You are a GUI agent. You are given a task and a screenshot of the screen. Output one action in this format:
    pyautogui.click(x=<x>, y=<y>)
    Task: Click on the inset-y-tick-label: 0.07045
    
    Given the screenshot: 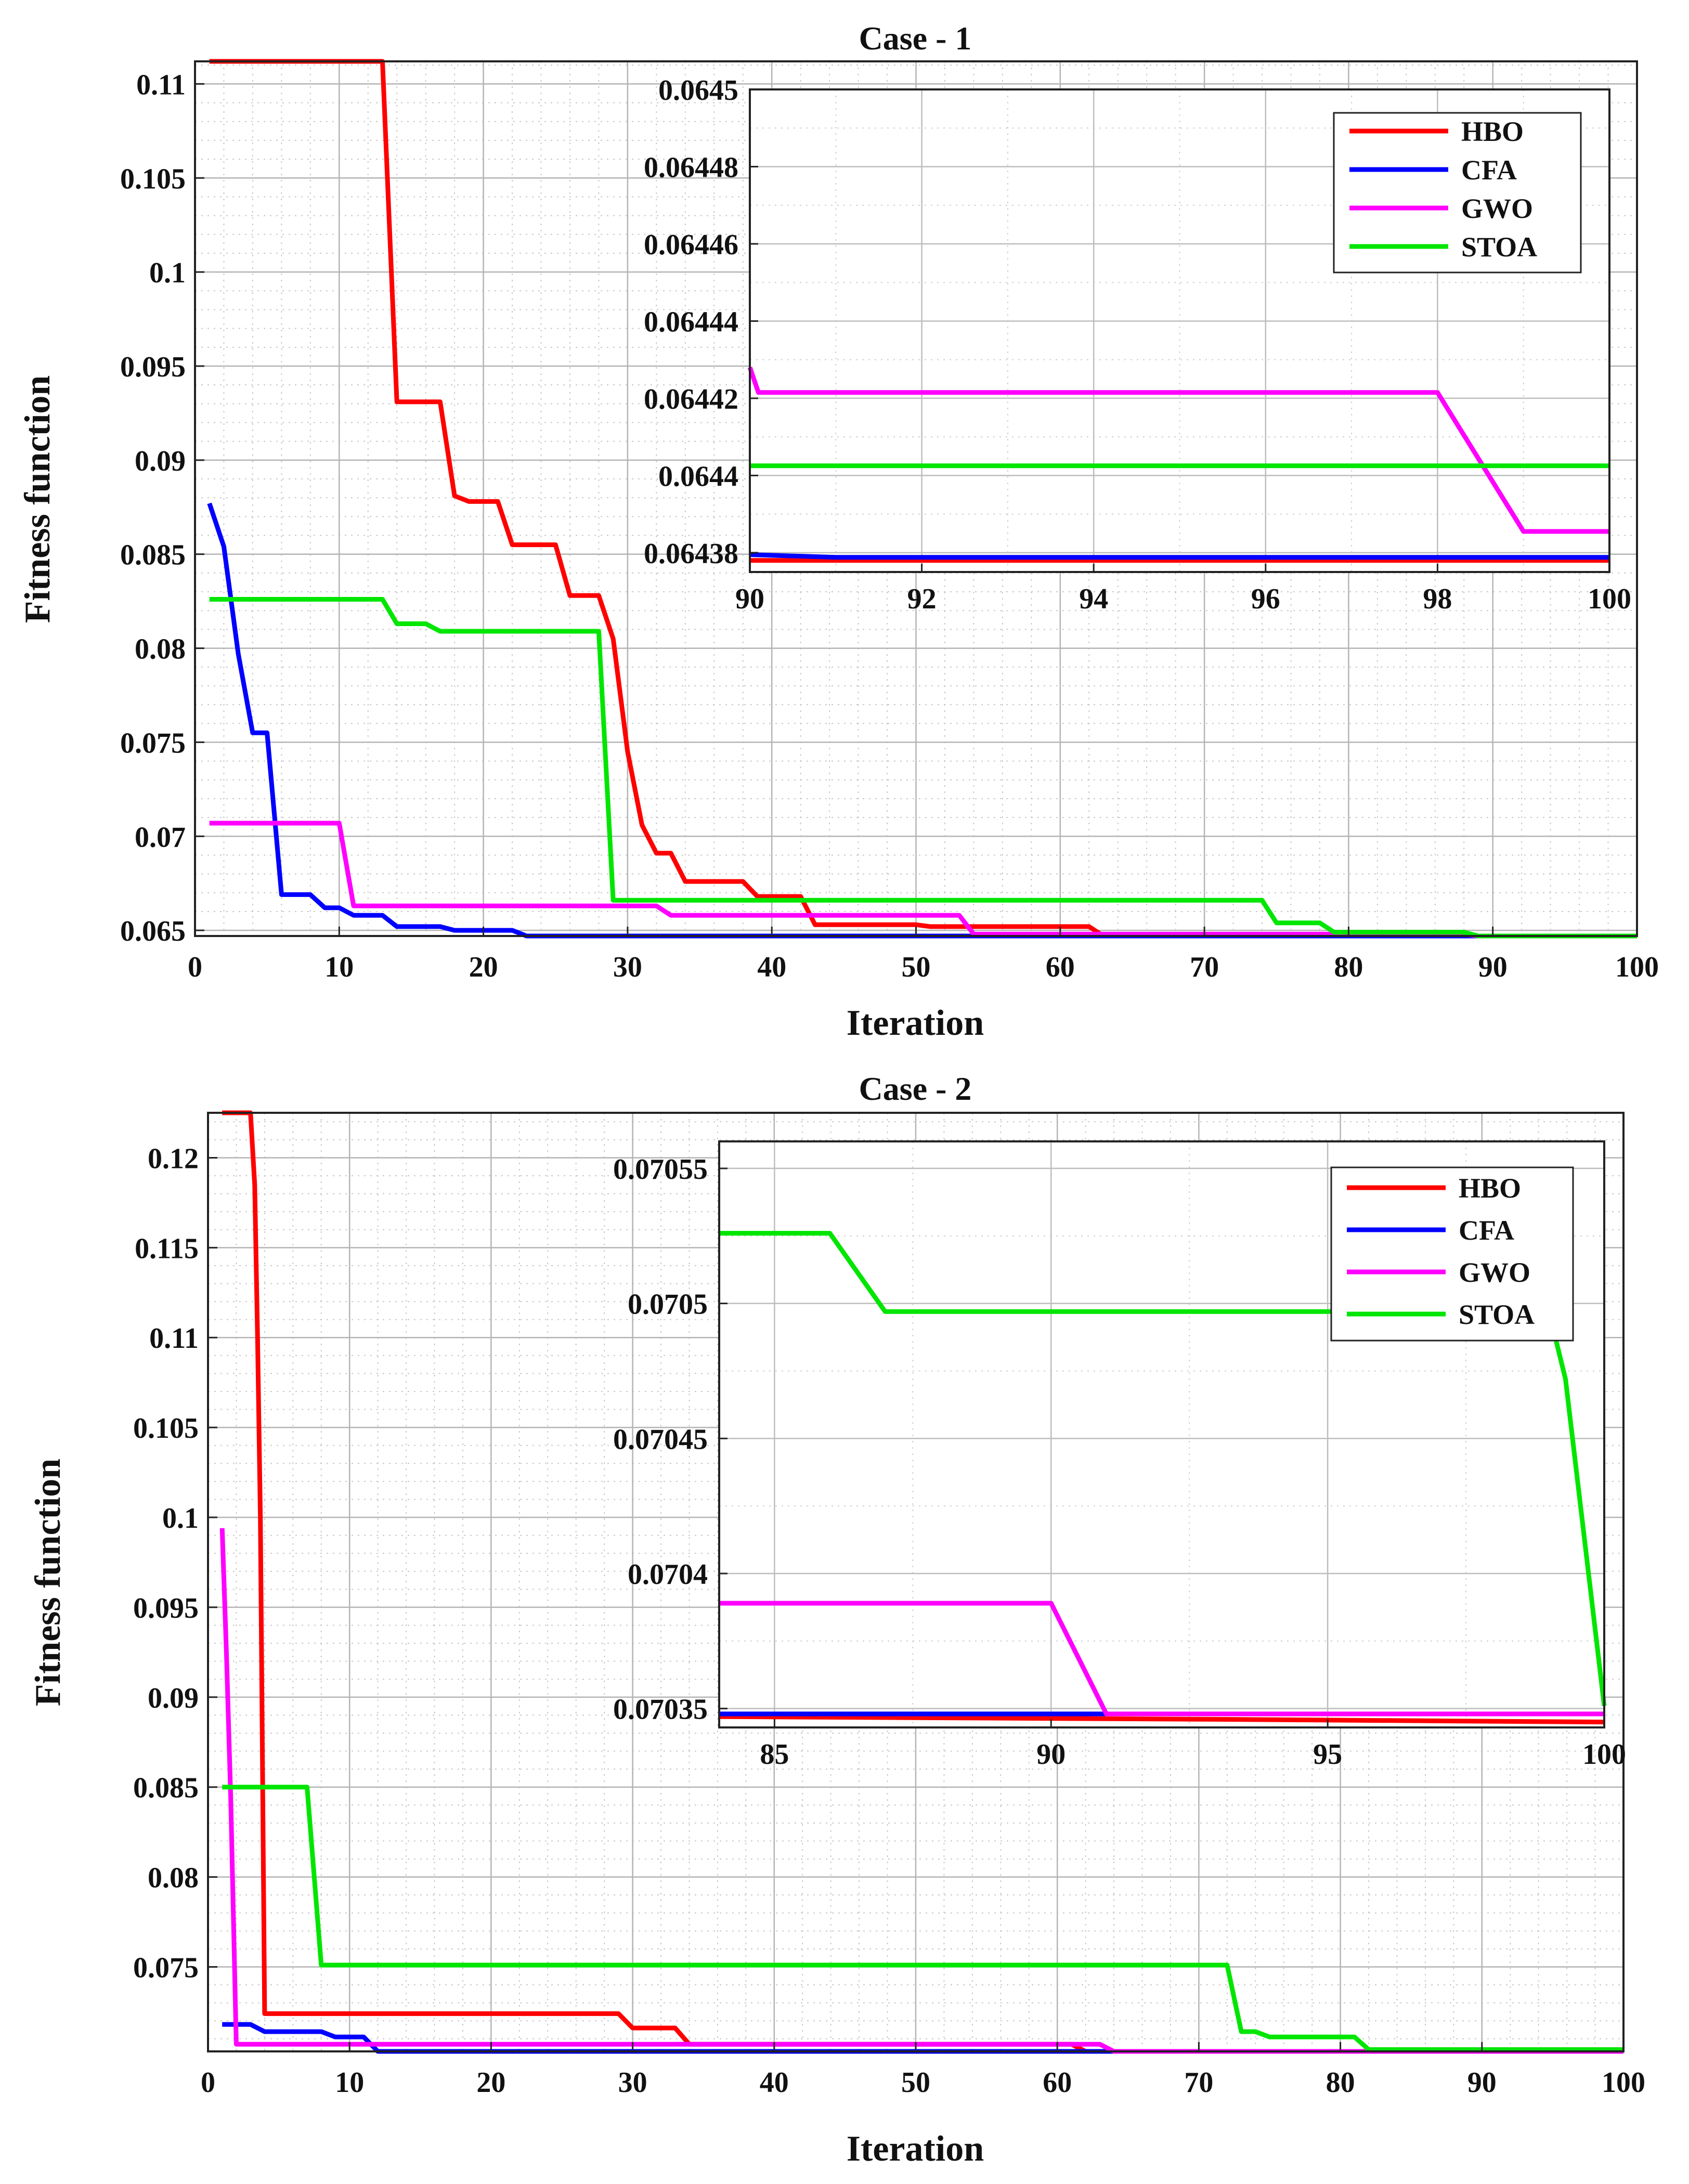 What is the action you would take?
    pyautogui.click(x=660, y=1439)
    